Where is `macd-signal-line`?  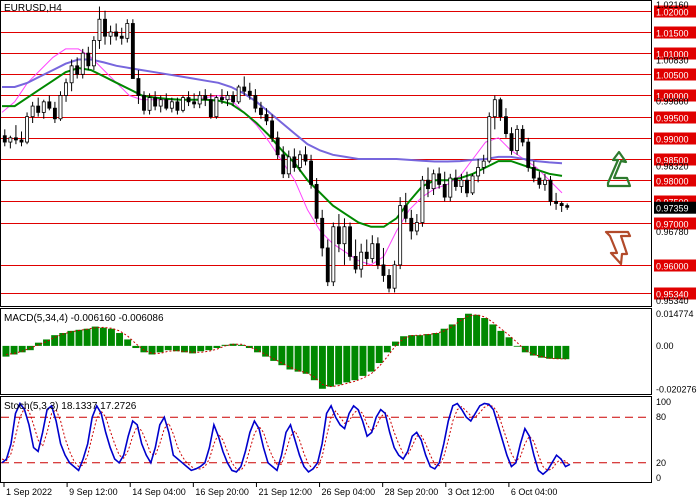
macd-signal-line is located at coordinates (286, 351).